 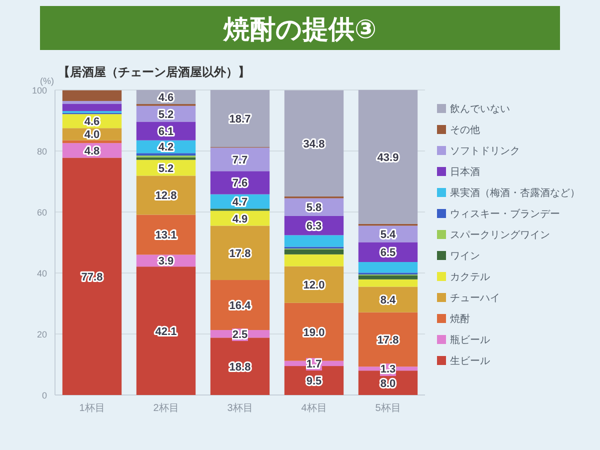 I want to click on legend-label: スパークリングワイン, so click(x=500, y=235).